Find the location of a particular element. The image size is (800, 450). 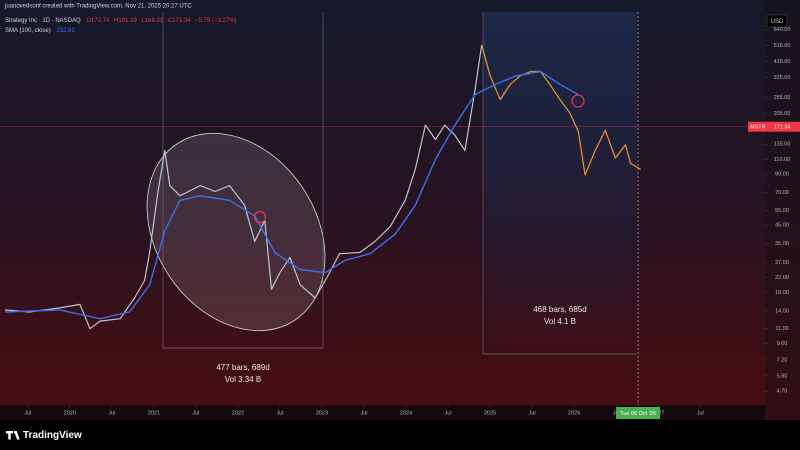

range-volume: Vol 4.1 B is located at coordinates (560, 321).